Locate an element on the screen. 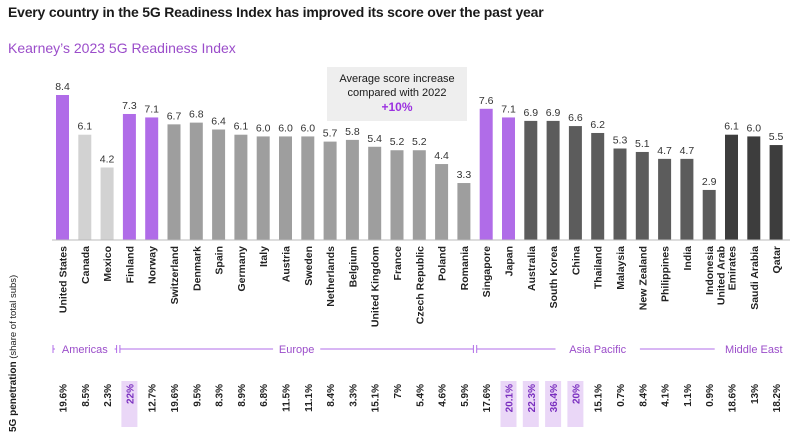 The height and width of the screenshot is (433, 800). penetration-value: 18.2% is located at coordinates (777, 398).